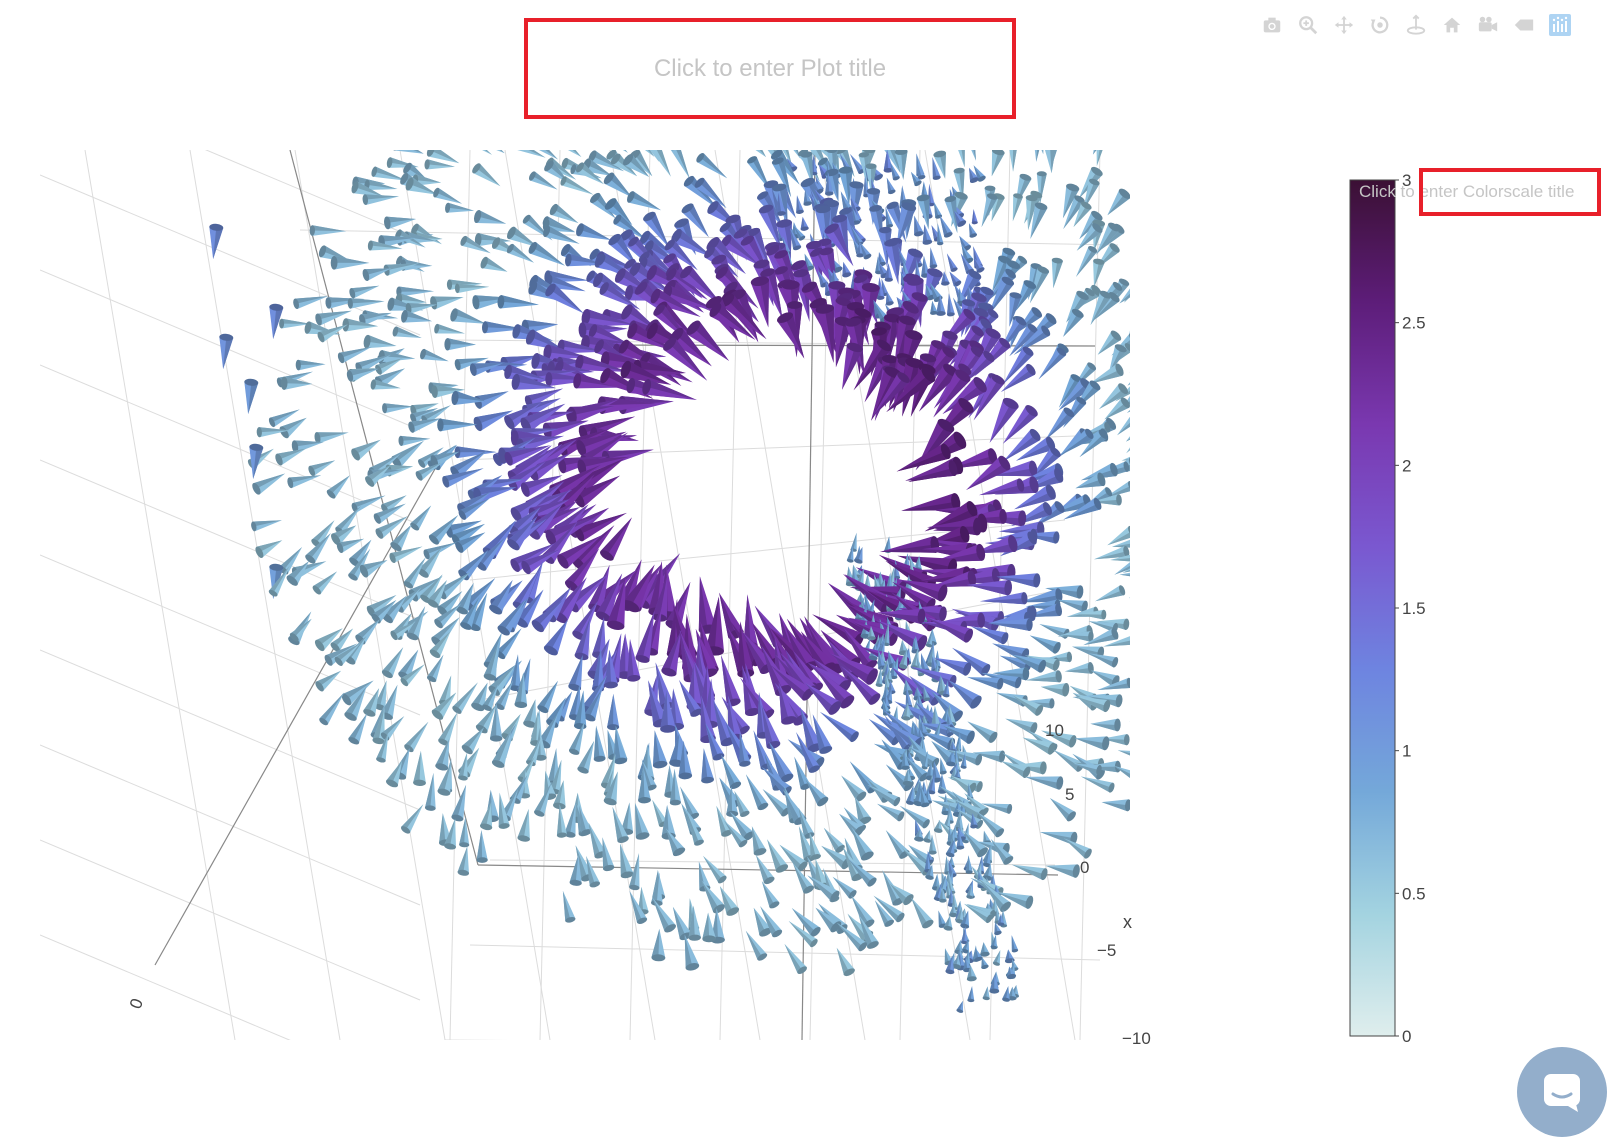 This screenshot has width=1611, height=1137. What do you see at coordinates (1127, 922) in the screenshot?
I see `x-axis-label: x` at bounding box center [1127, 922].